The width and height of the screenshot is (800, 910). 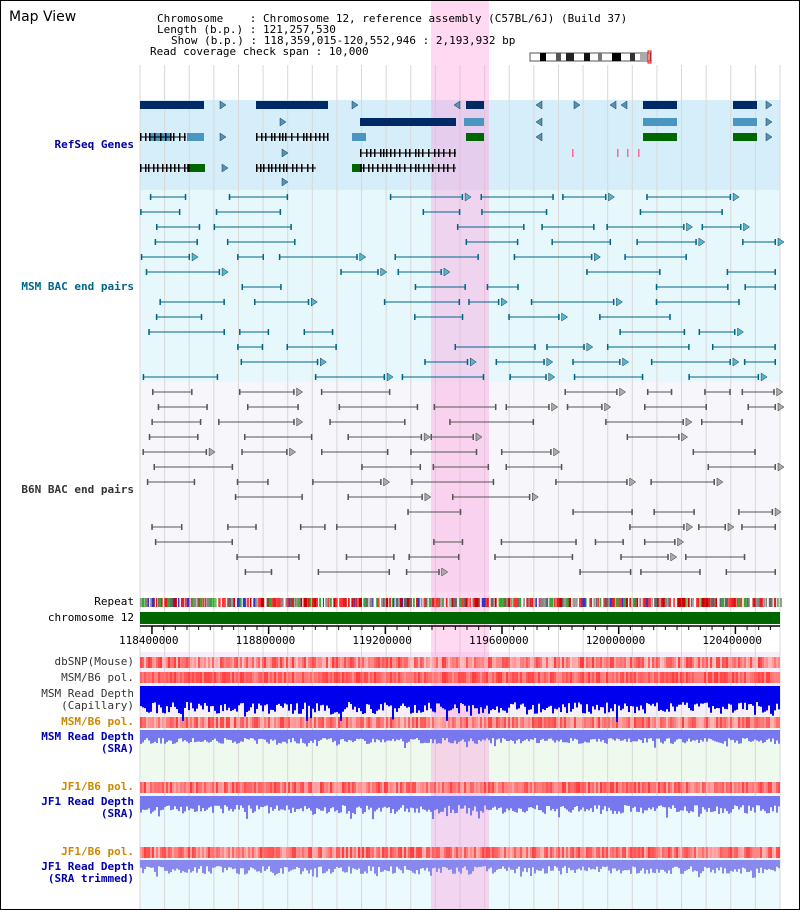 What do you see at coordinates (280, 137) in the screenshot?
I see `gene-exon` at bounding box center [280, 137].